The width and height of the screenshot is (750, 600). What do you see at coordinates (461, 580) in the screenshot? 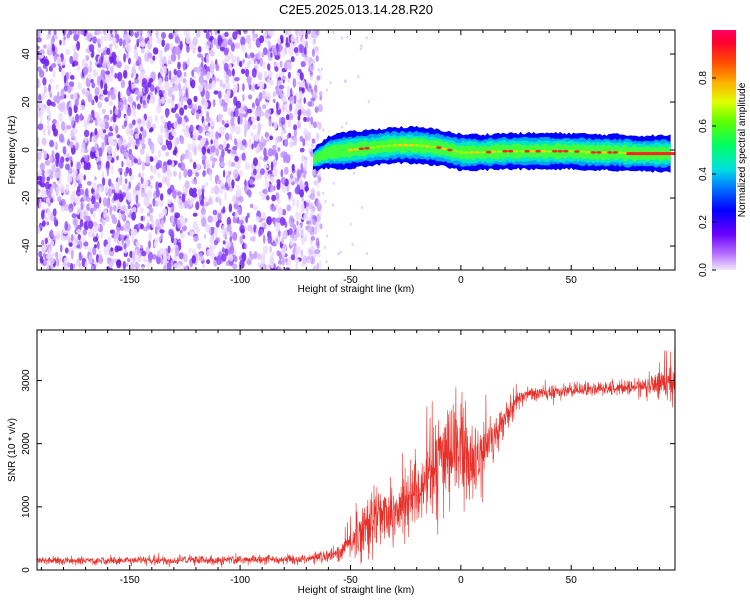
I see `snr-xtick-label: 0` at bounding box center [461, 580].